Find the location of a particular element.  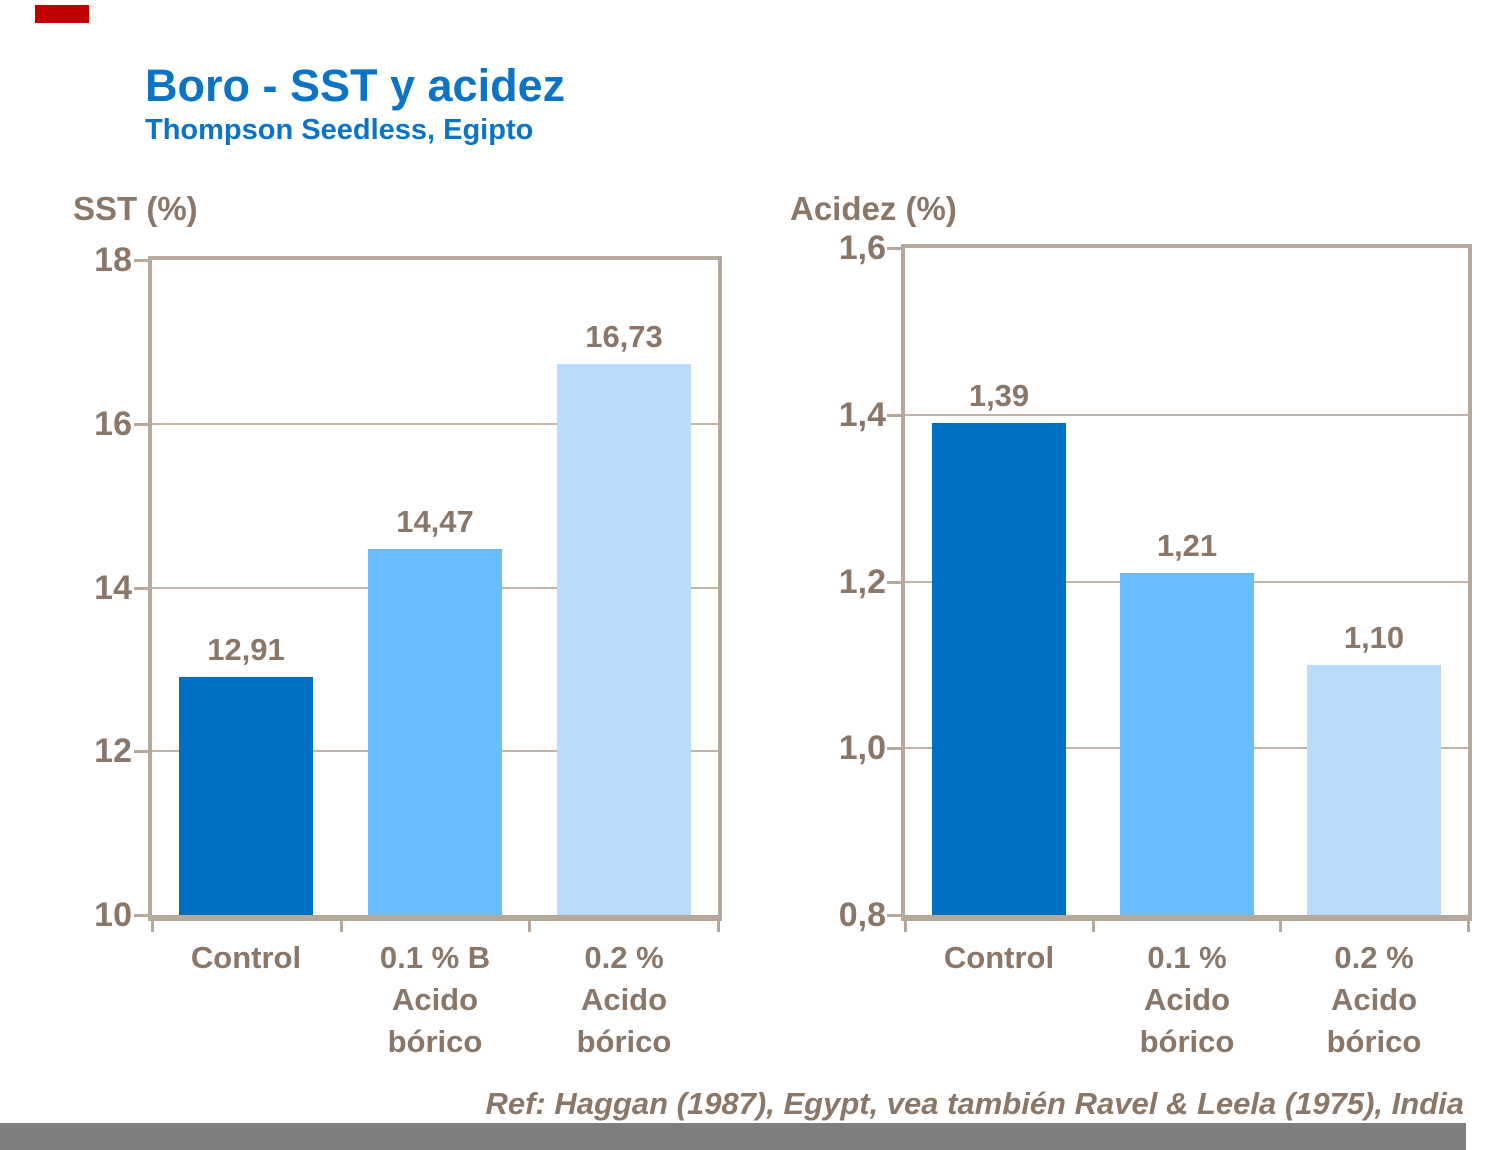

bar-value-label: 12,91 is located at coordinates (246, 649).